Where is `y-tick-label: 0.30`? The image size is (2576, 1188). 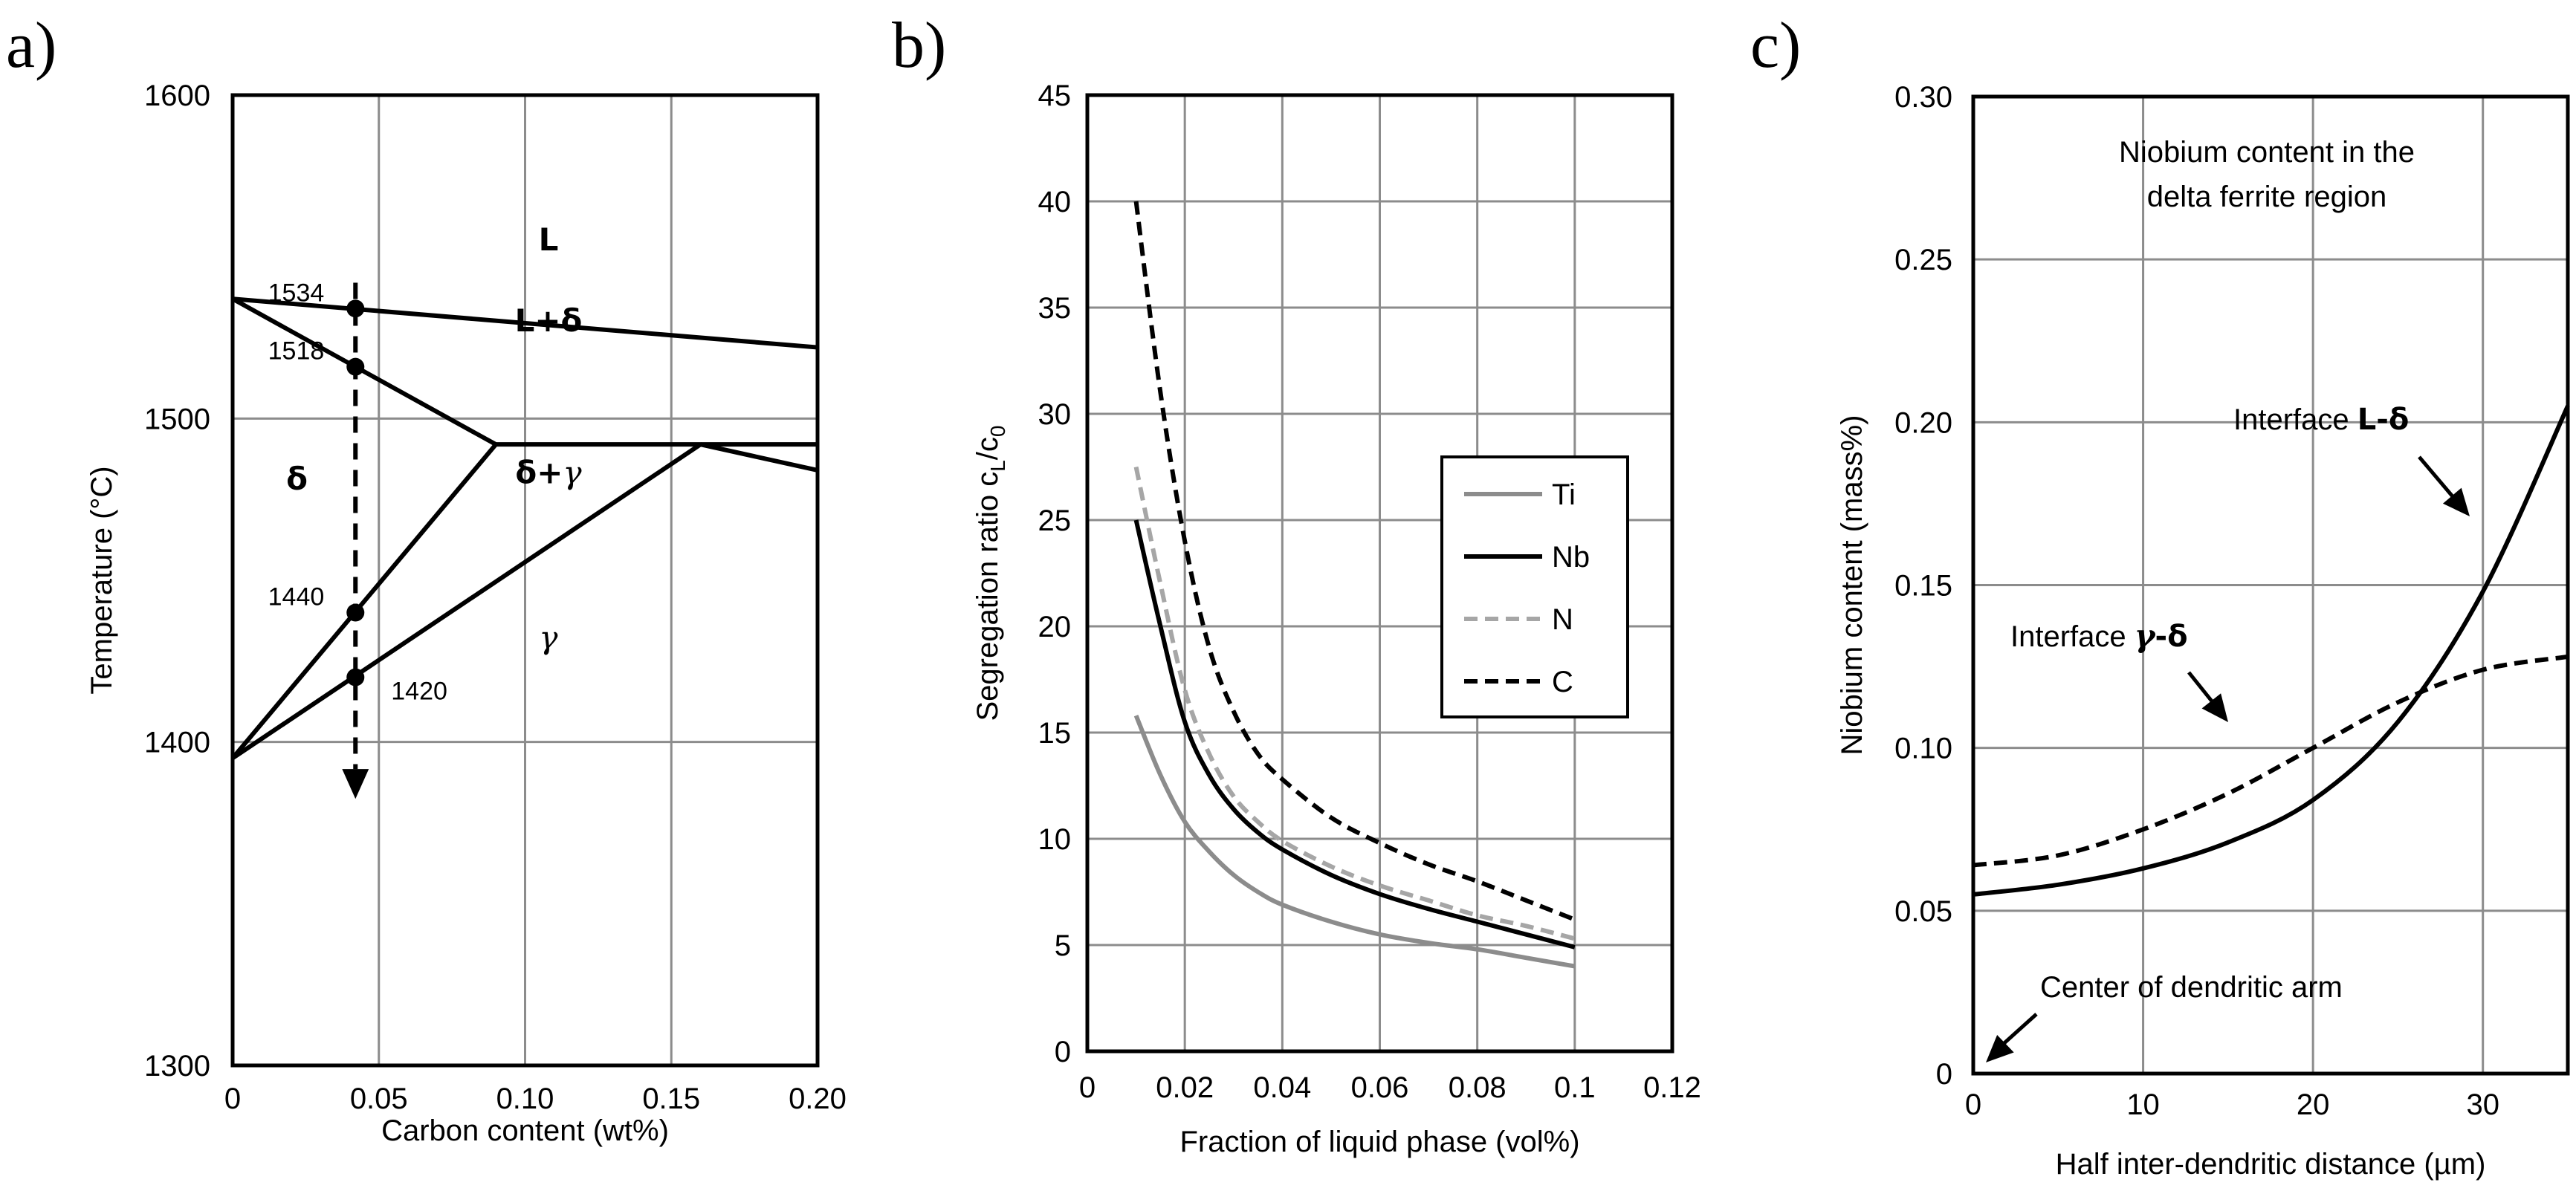 y-tick-label: 0.30 is located at coordinates (1923, 98).